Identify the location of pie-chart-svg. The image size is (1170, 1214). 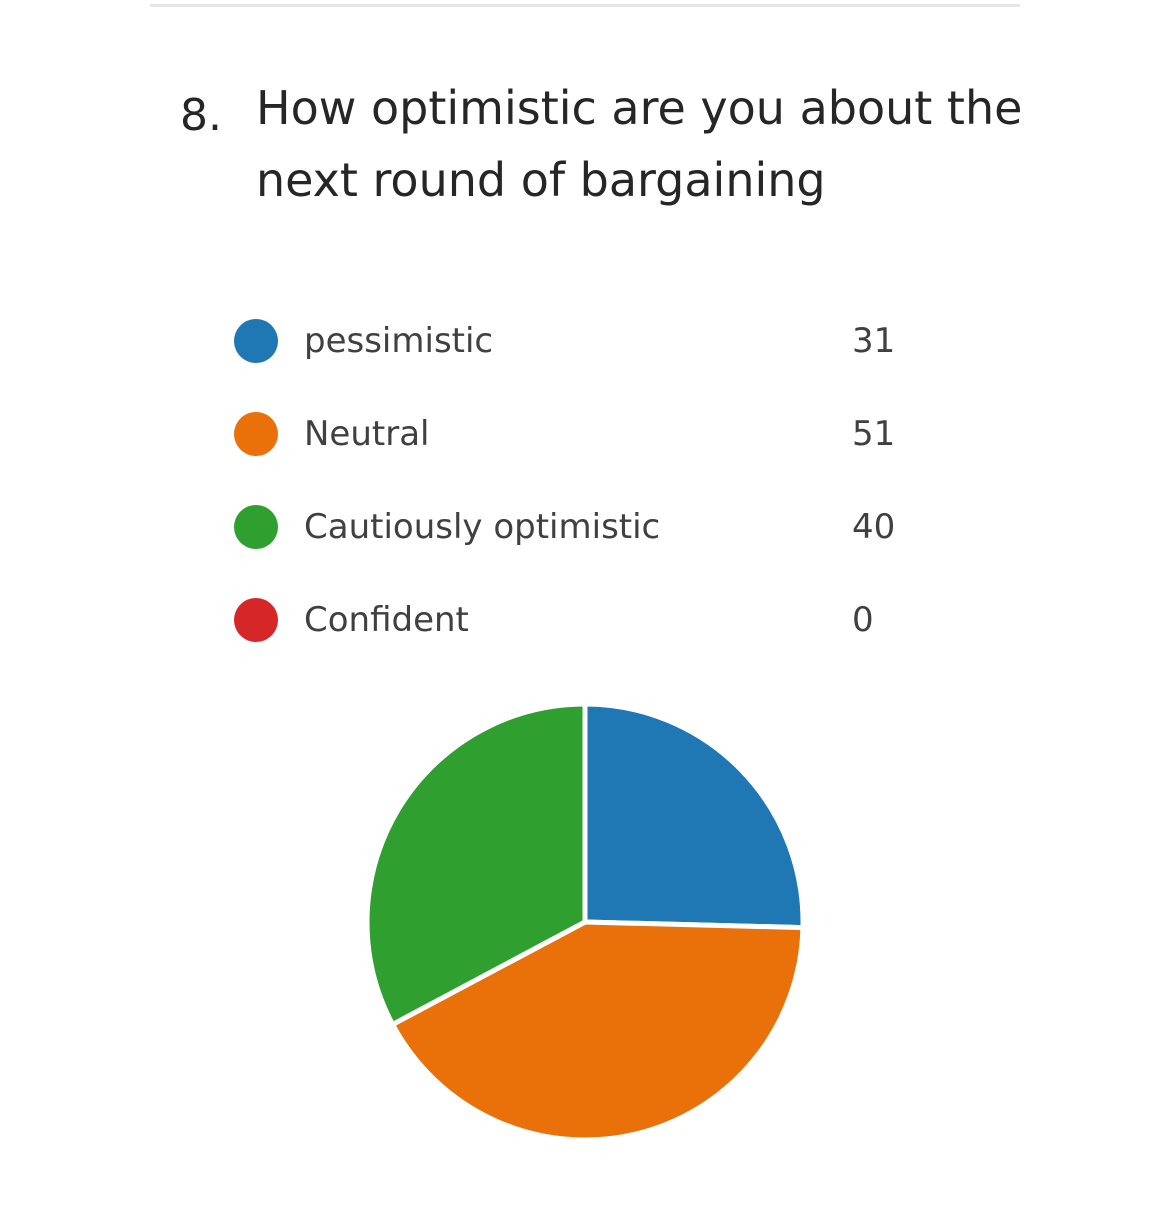
(585, 922).